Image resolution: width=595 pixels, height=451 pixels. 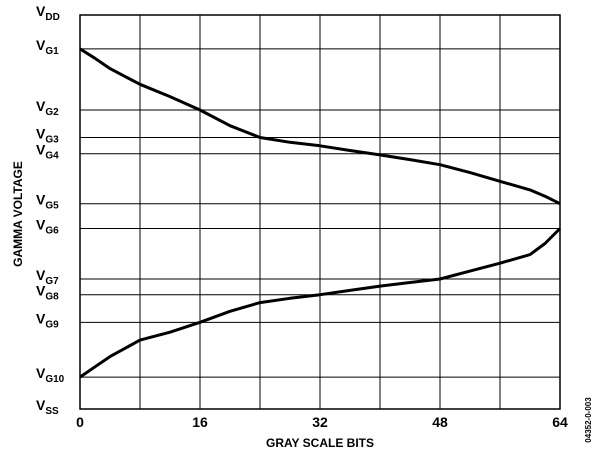 What do you see at coordinates (47, 320) in the screenshot?
I see `y-level-label-g9: VG9` at bounding box center [47, 320].